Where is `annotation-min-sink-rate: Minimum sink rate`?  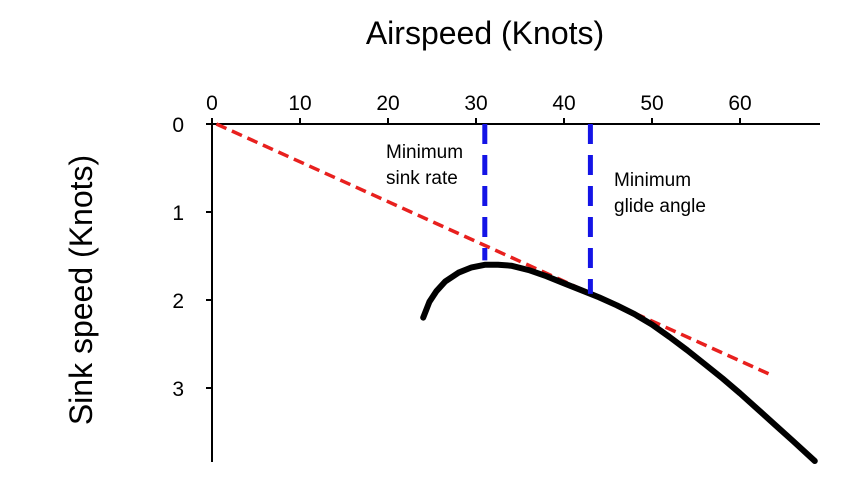 annotation-min-sink-rate: Minimum sink rate is located at coordinates (427, 165).